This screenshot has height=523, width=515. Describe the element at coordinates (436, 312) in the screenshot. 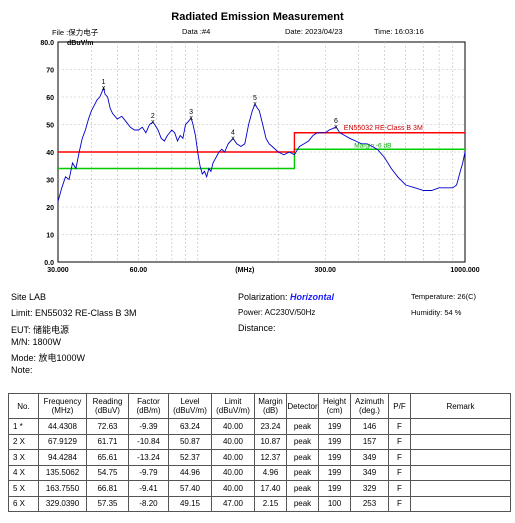

I see `humidity-label: Humidity: 54 %` at that location.